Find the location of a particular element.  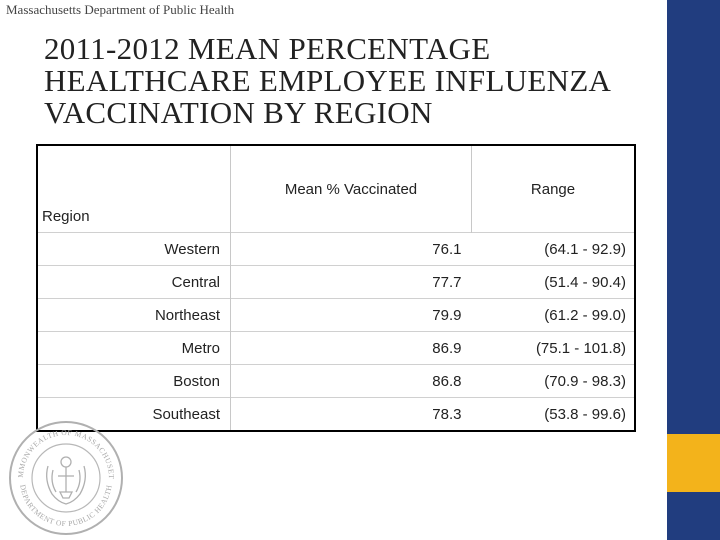

mean-cell: 86.8 is located at coordinates (351, 381).